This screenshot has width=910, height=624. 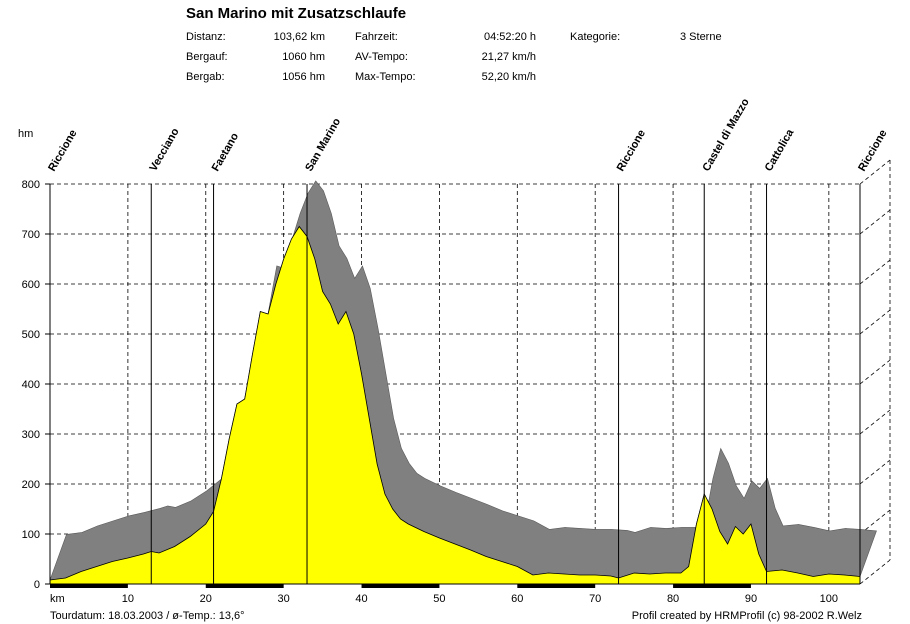 I want to click on y-tick-label: 700, so click(x=31, y=235).